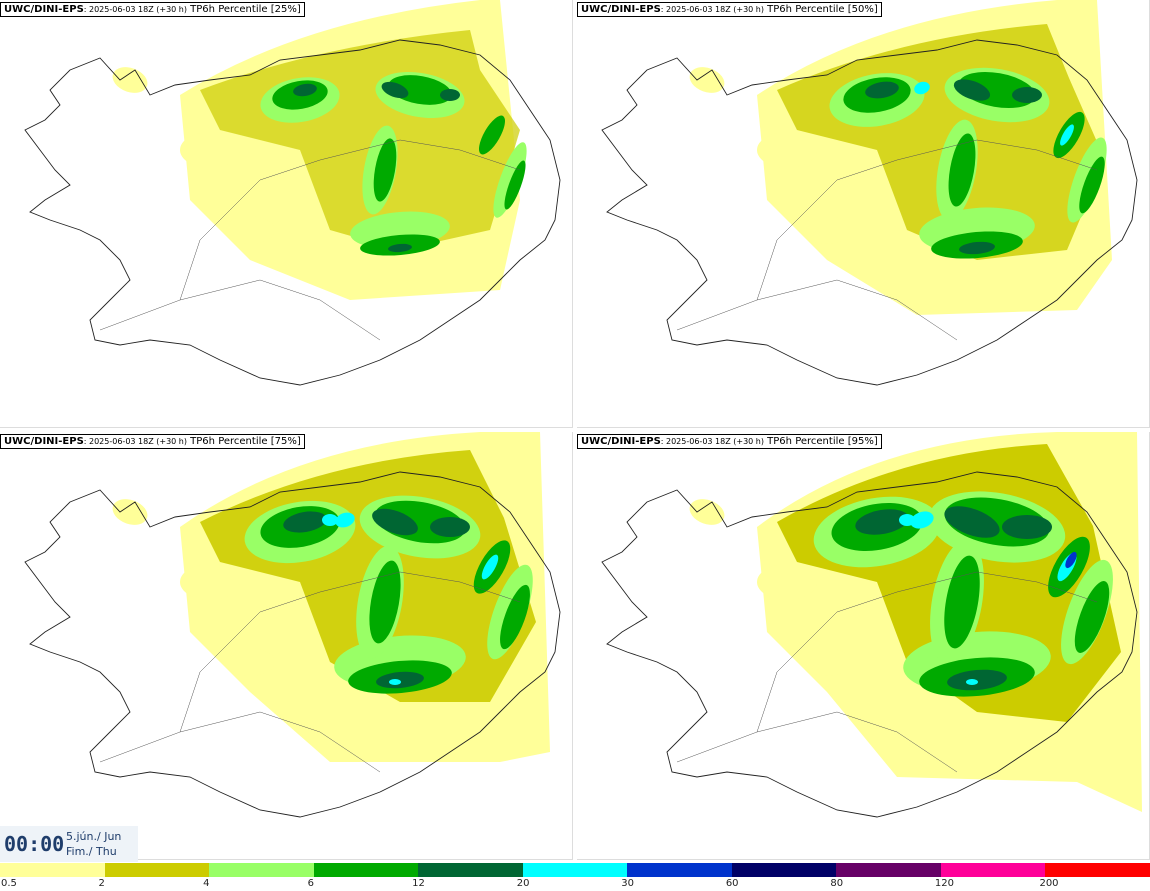 This screenshot has height=891, width=1150. Describe the element at coordinates (1071, 560) in the screenshot. I see `precip-field-30mm` at that location.